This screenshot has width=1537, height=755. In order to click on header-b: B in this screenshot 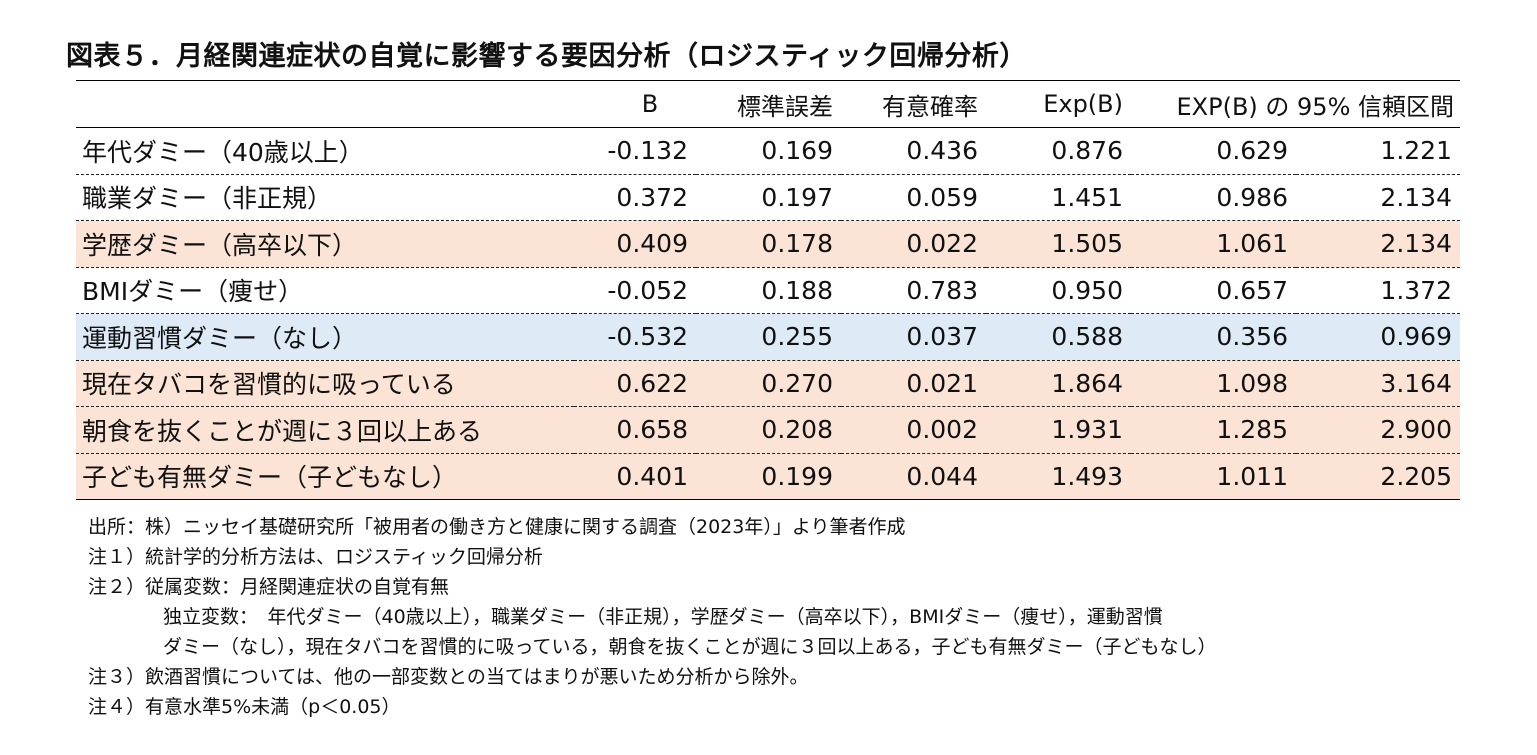, I will do `click(635, 104)`.